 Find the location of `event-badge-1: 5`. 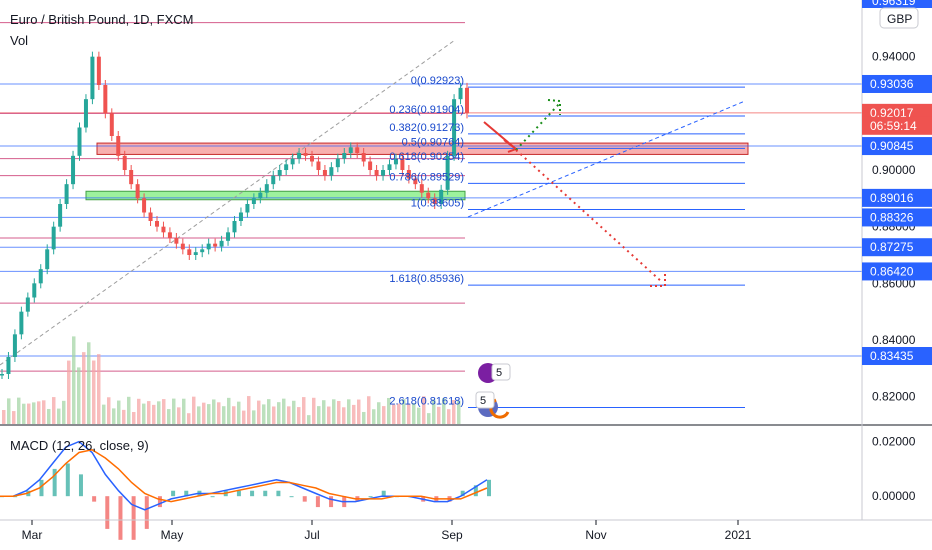

event-badge-1: 5 is located at coordinates (494, 373).